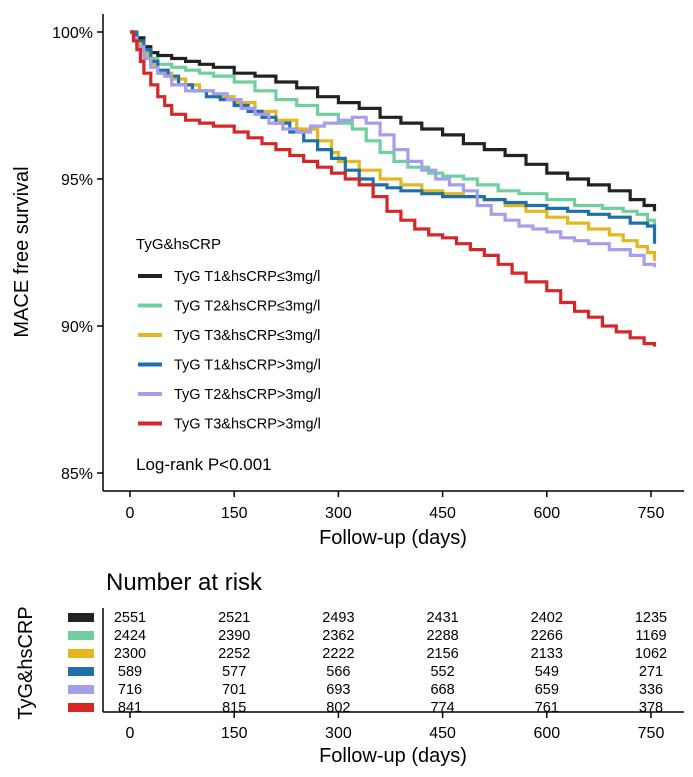  I want to click on y-tick-label: 85%, so click(77, 474).